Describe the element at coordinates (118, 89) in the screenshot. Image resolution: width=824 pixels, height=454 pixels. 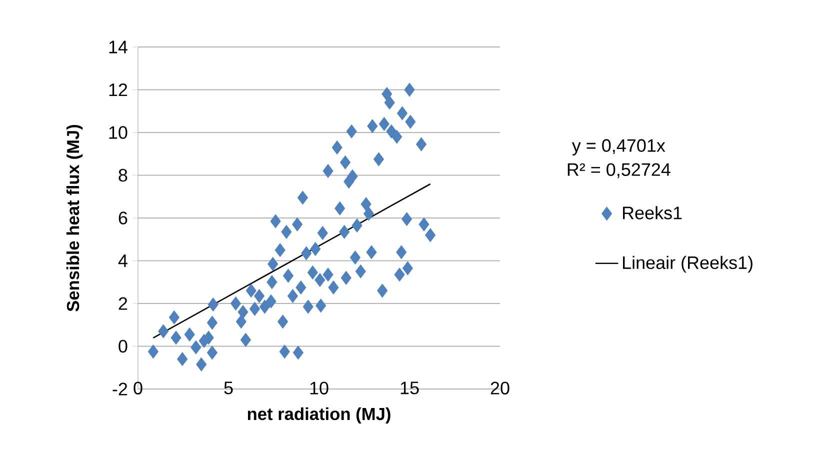
I see `y-tick-label: 12` at that location.